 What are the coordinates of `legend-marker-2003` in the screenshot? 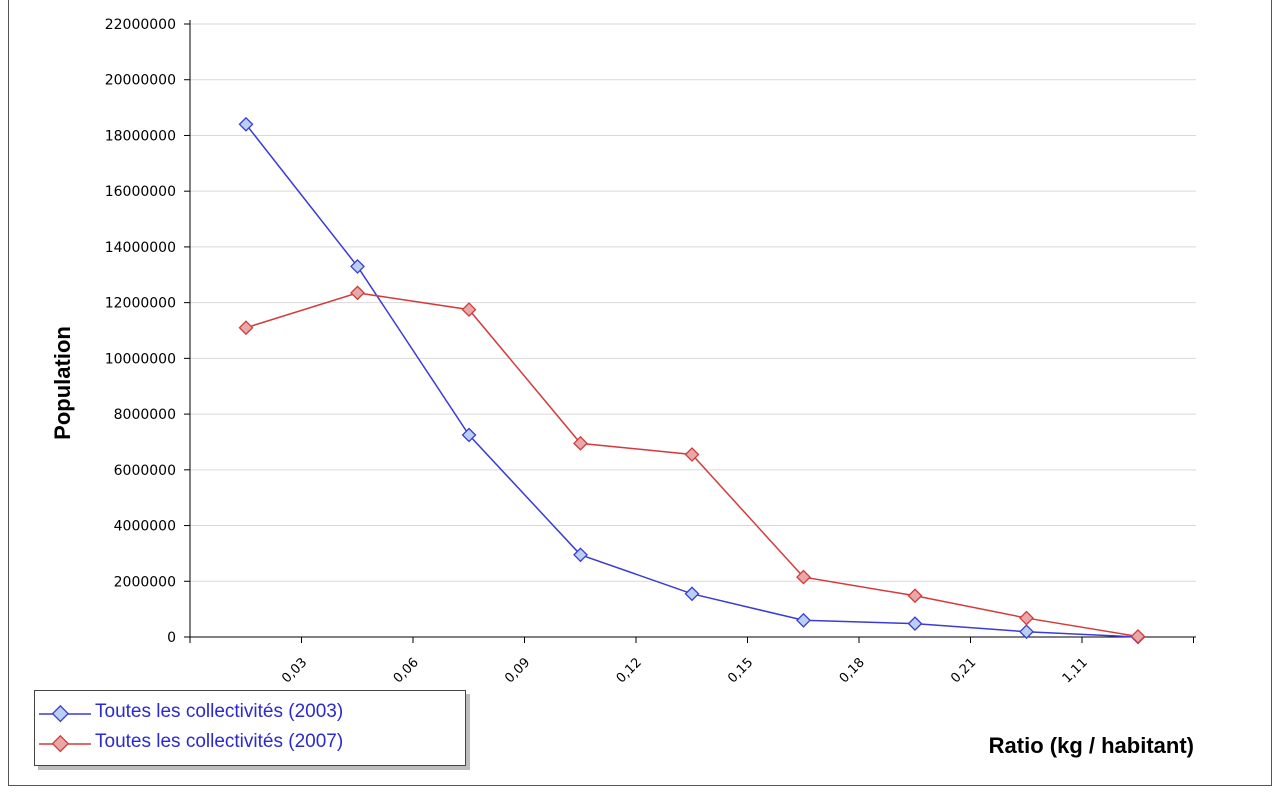 It's located at (65, 713).